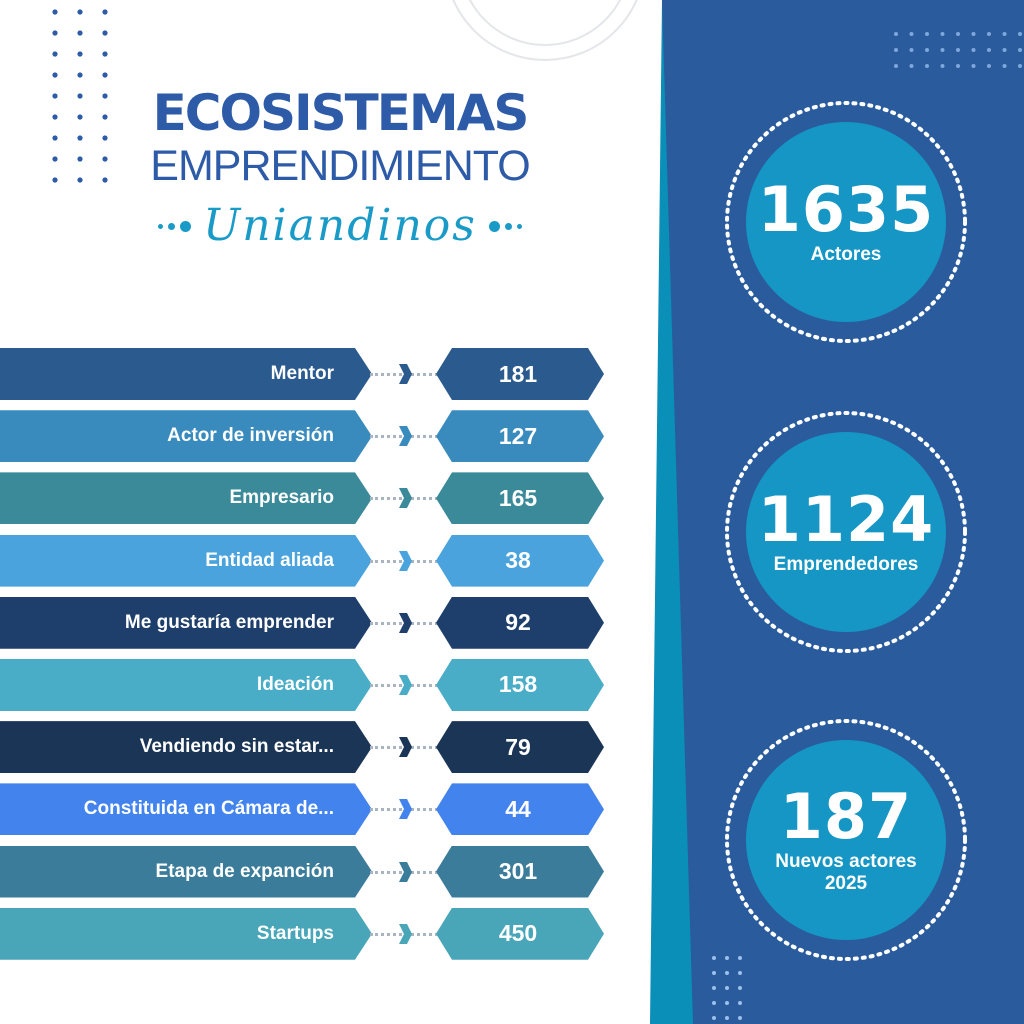  I want to click on category-label: Actor de inversión, so click(186, 436).